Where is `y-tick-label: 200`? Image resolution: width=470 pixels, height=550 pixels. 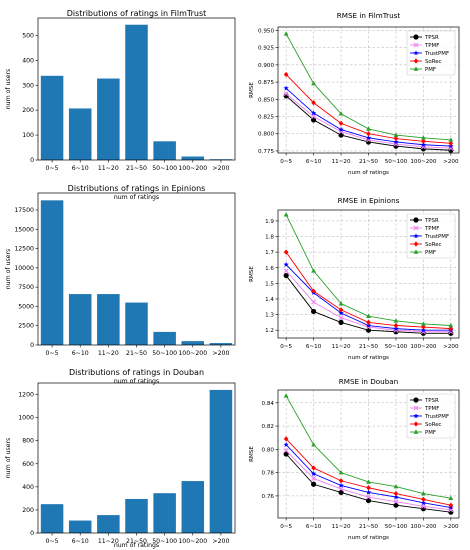 y-tick-label: 200 is located at coordinates (28, 110).